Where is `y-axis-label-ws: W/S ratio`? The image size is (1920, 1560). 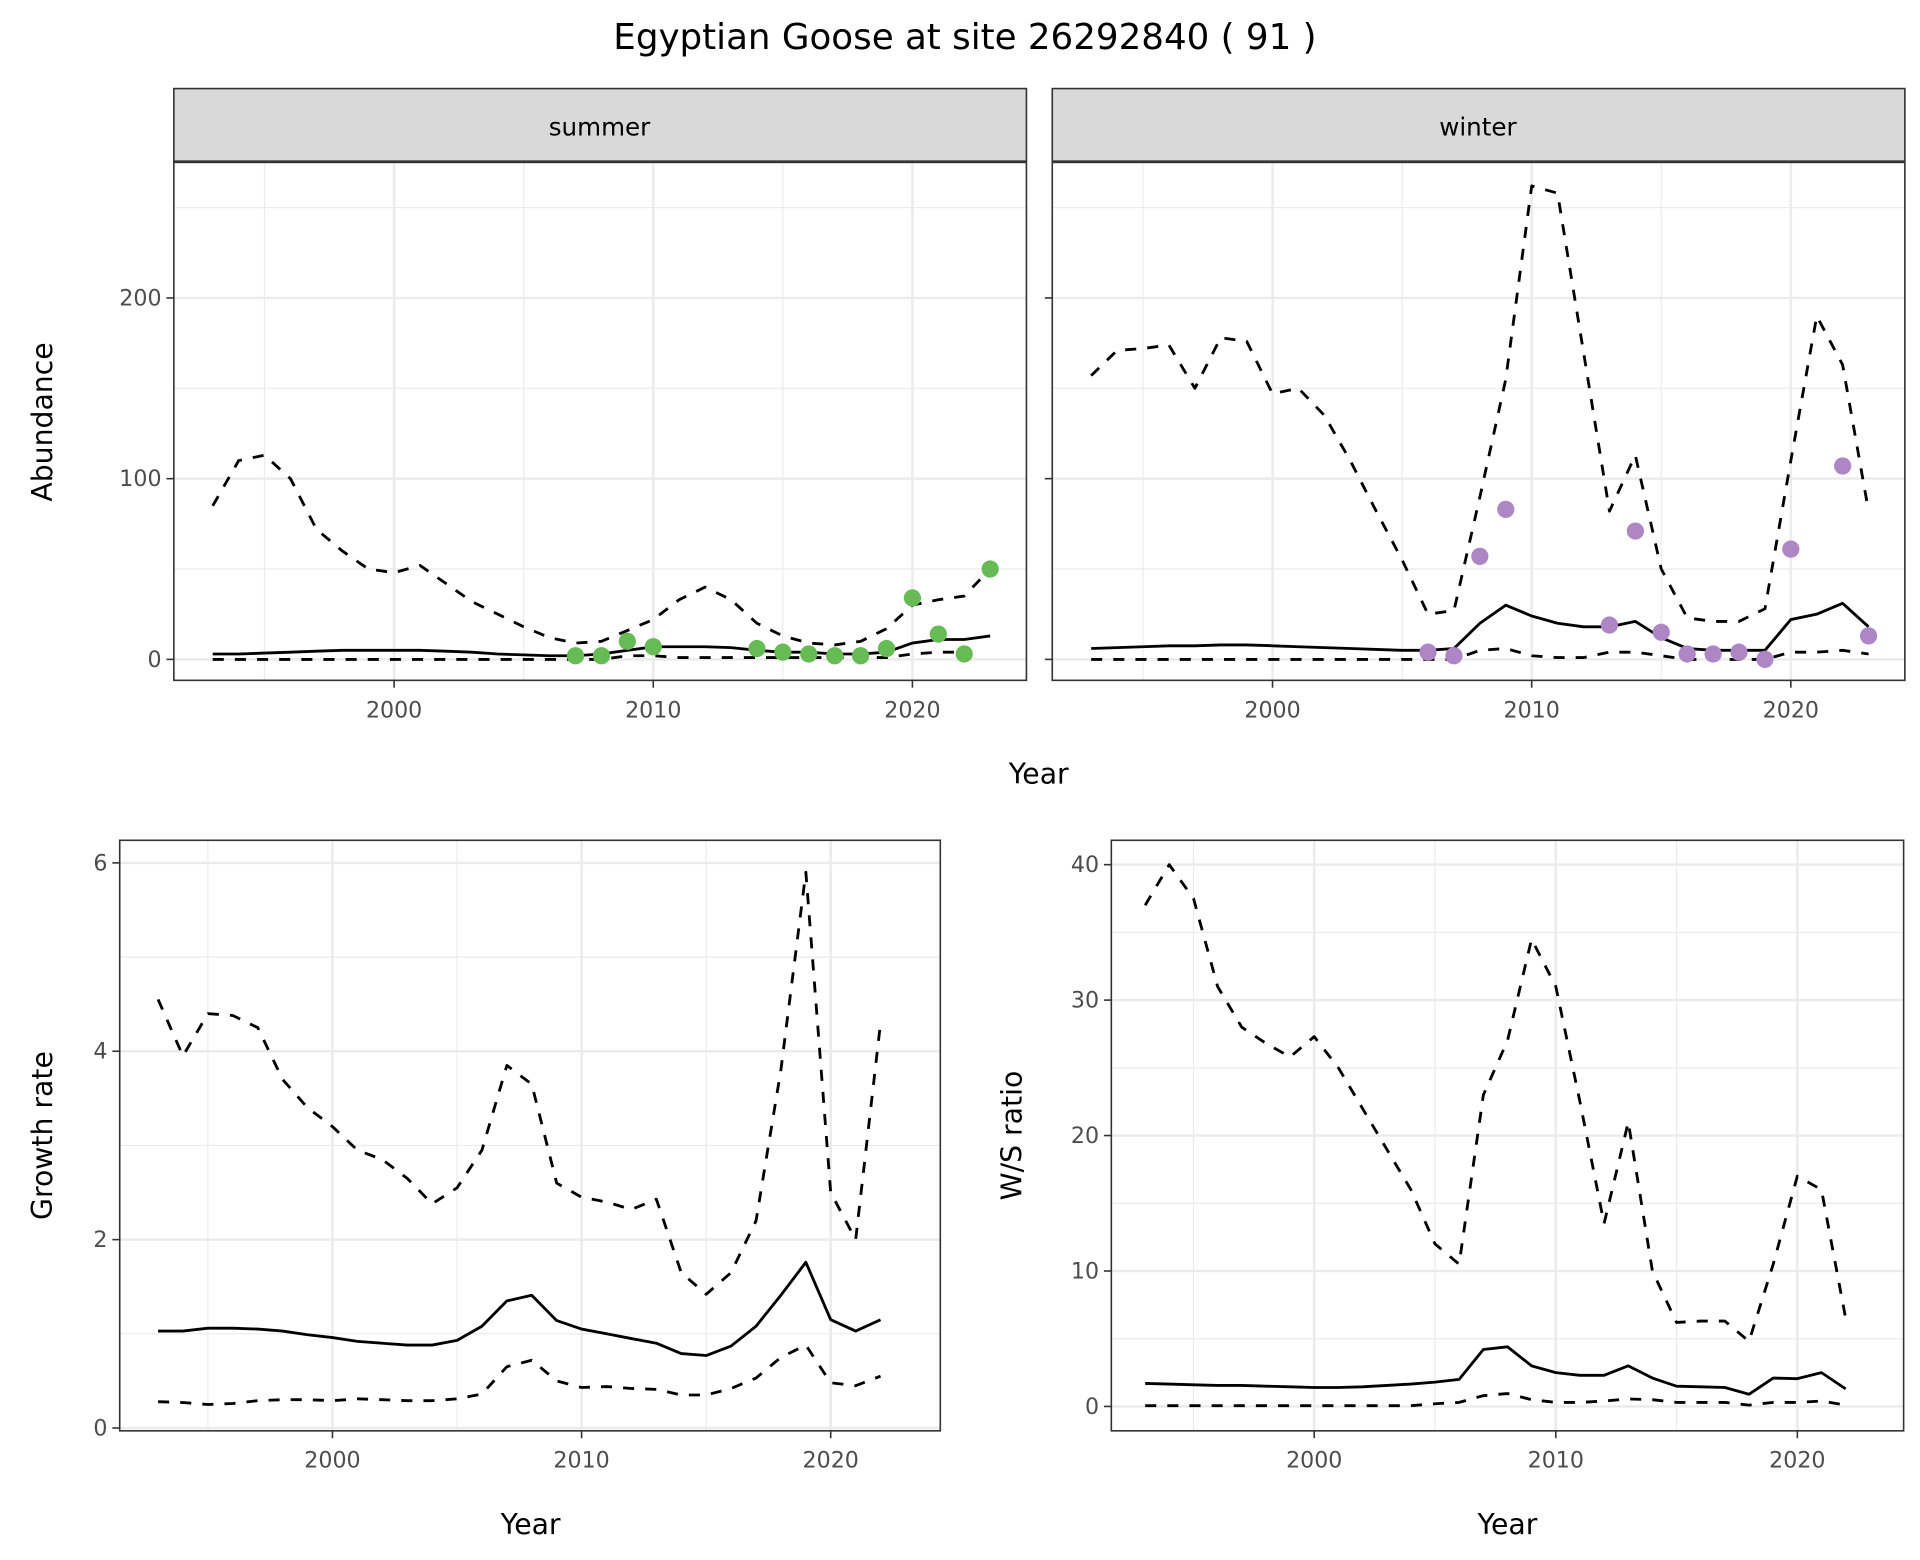 y-axis-label-ws: W/S ratio is located at coordinates (1012, 1136).